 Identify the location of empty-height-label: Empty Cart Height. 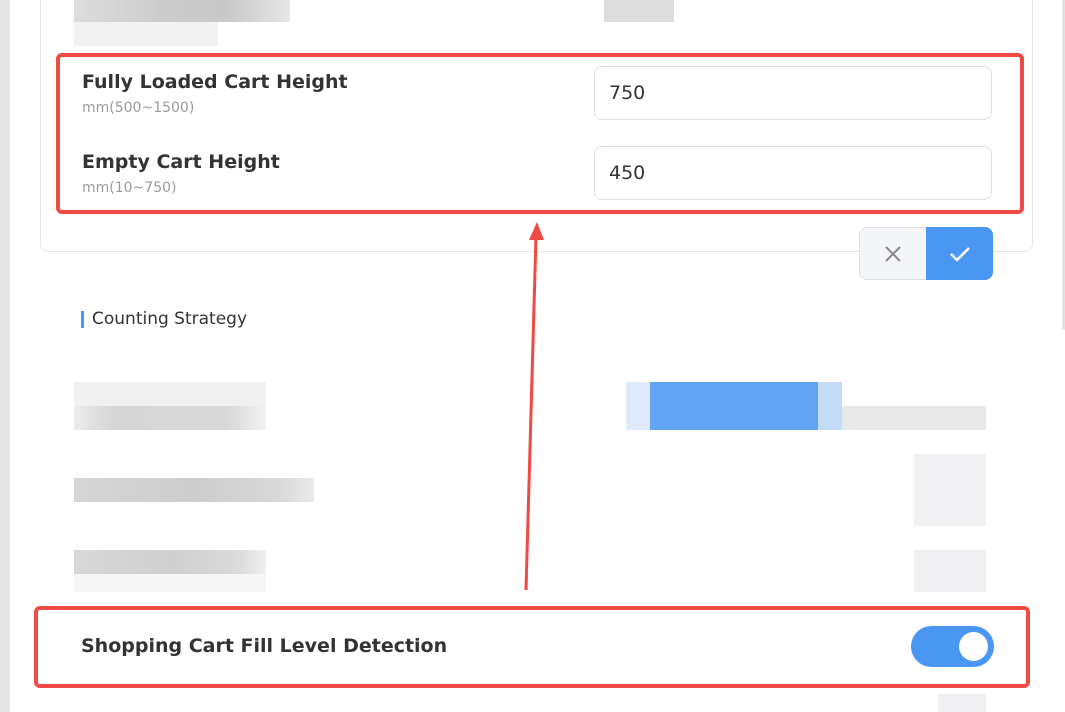
(181, 162).